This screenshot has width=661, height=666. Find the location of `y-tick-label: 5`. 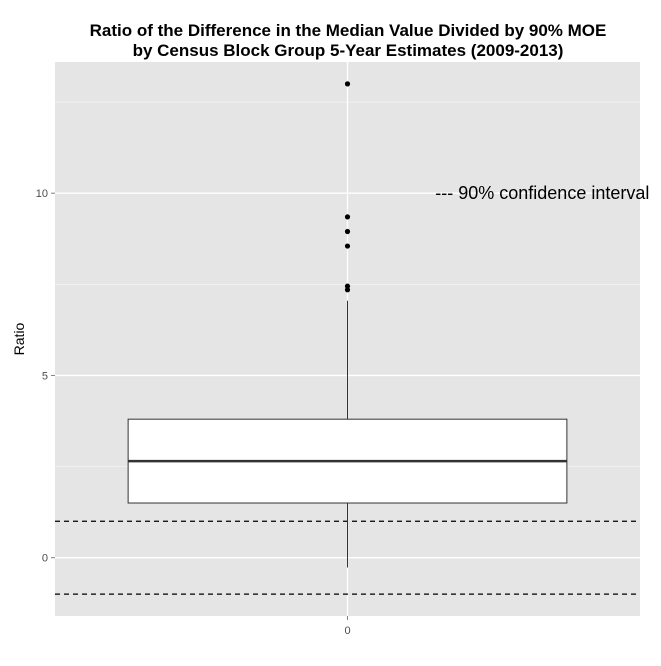

y-tick-label: 5 is located at coordinates (45, 376).